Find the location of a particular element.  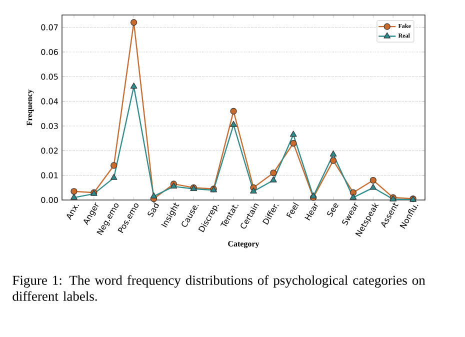

caption: Figure 1: The word frequency distributions of psychological categories on different labels. is located at coordinates (219, 288).